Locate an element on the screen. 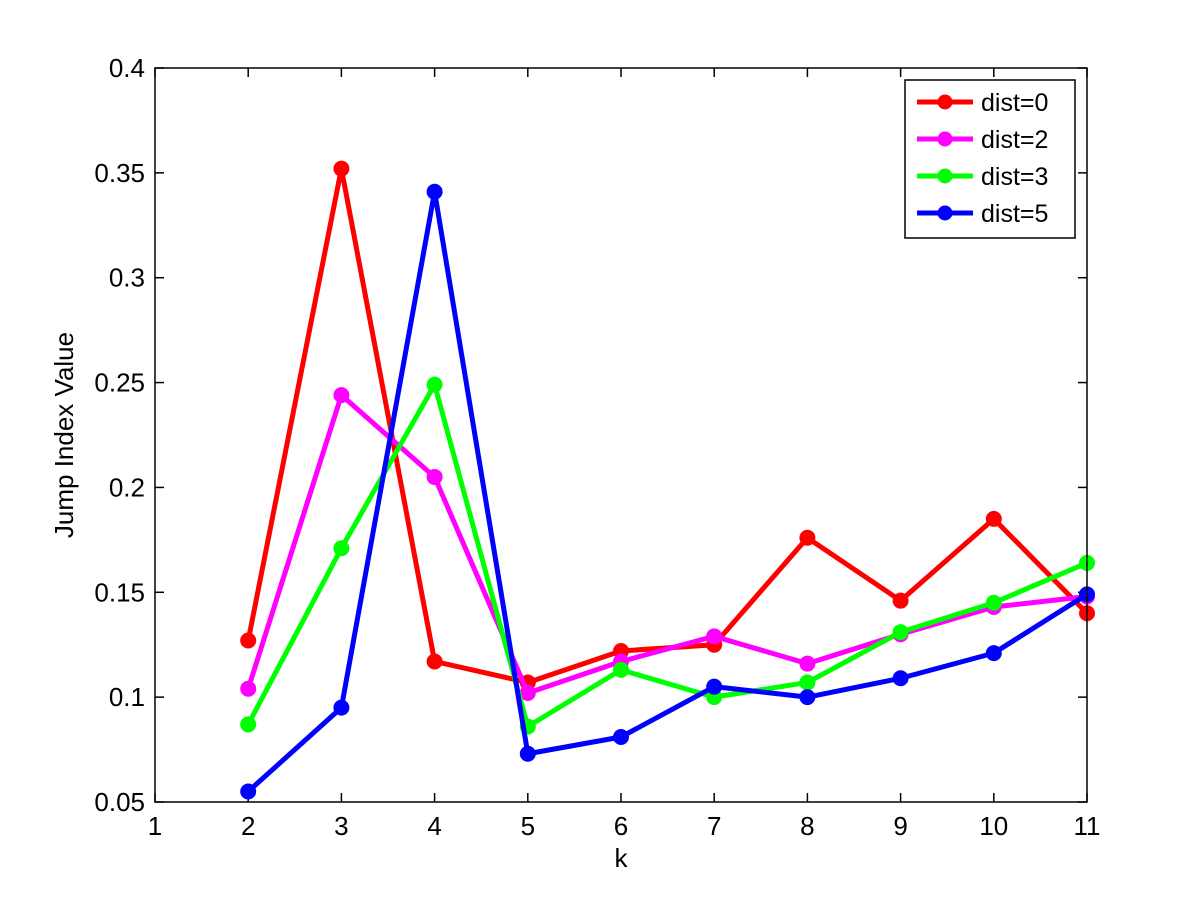  legend-entry: dist=2 is located at coordinates (982, 140).